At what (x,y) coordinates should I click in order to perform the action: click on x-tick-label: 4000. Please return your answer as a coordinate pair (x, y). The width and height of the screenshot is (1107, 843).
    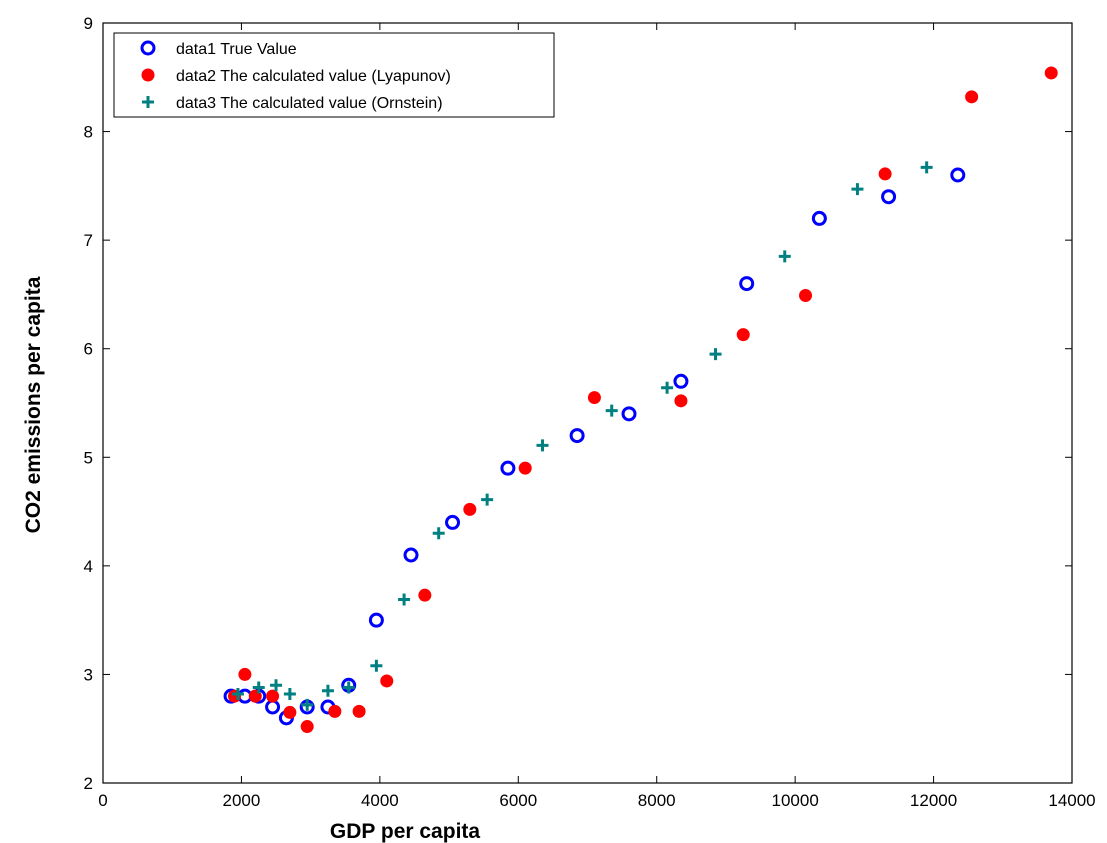
    Looking at the image, I should click on (380, 800).